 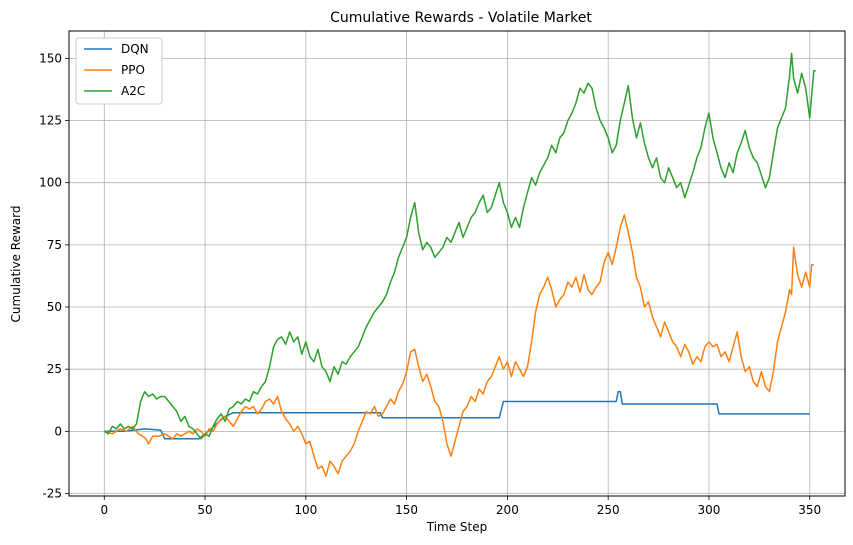 I want to click on y-tick-label: 150, so click(x=50, y=58).